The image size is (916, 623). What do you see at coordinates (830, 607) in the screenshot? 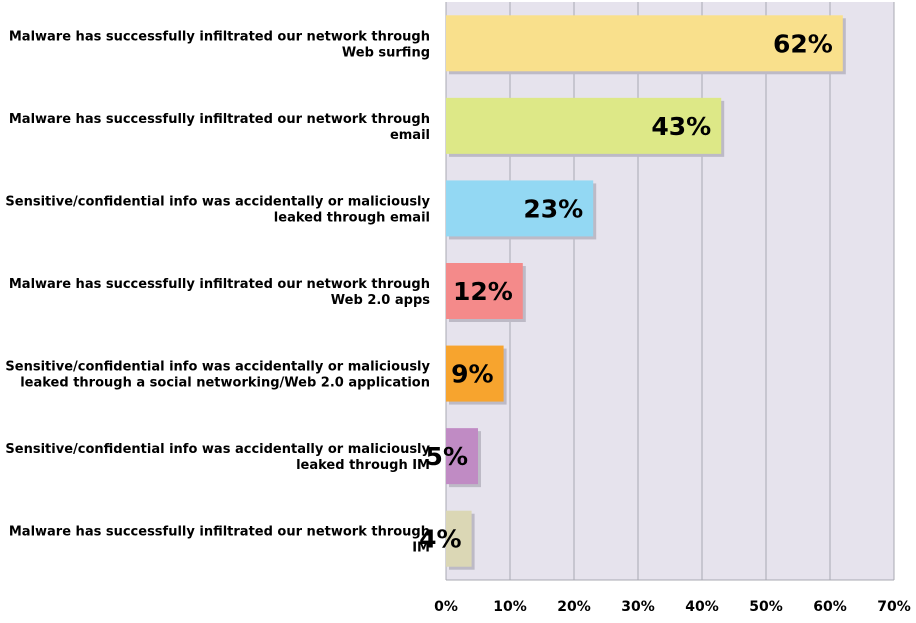
I see `x-tick-label: 60%` at bounding box center [830, 607].